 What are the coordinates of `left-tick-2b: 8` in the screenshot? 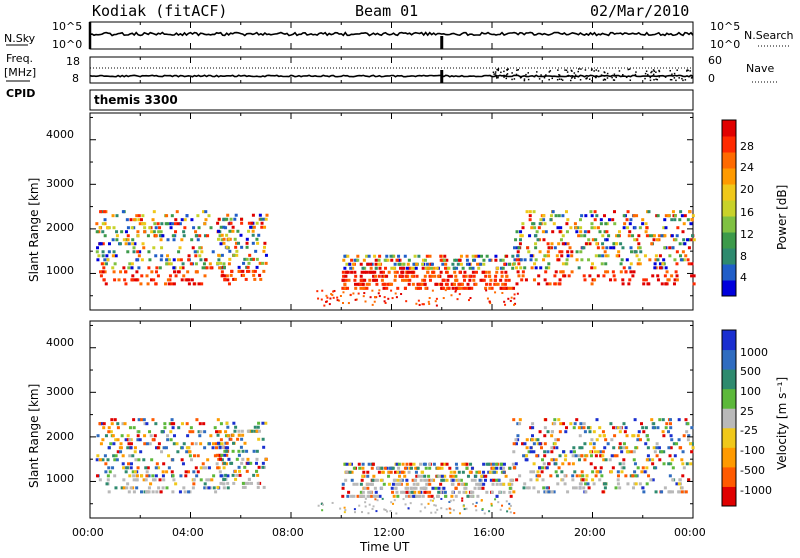 It's located at (75, 78).